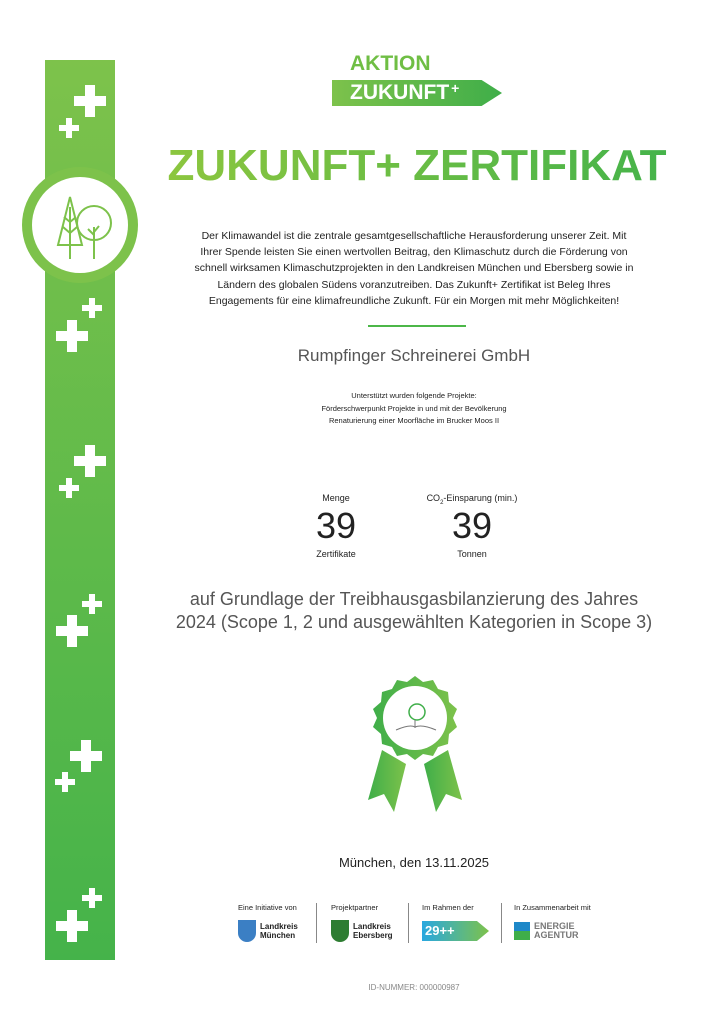  I want to click on page-title-text: ZUKUNFT+ ZERTIFIKAT, so click(417, 165).